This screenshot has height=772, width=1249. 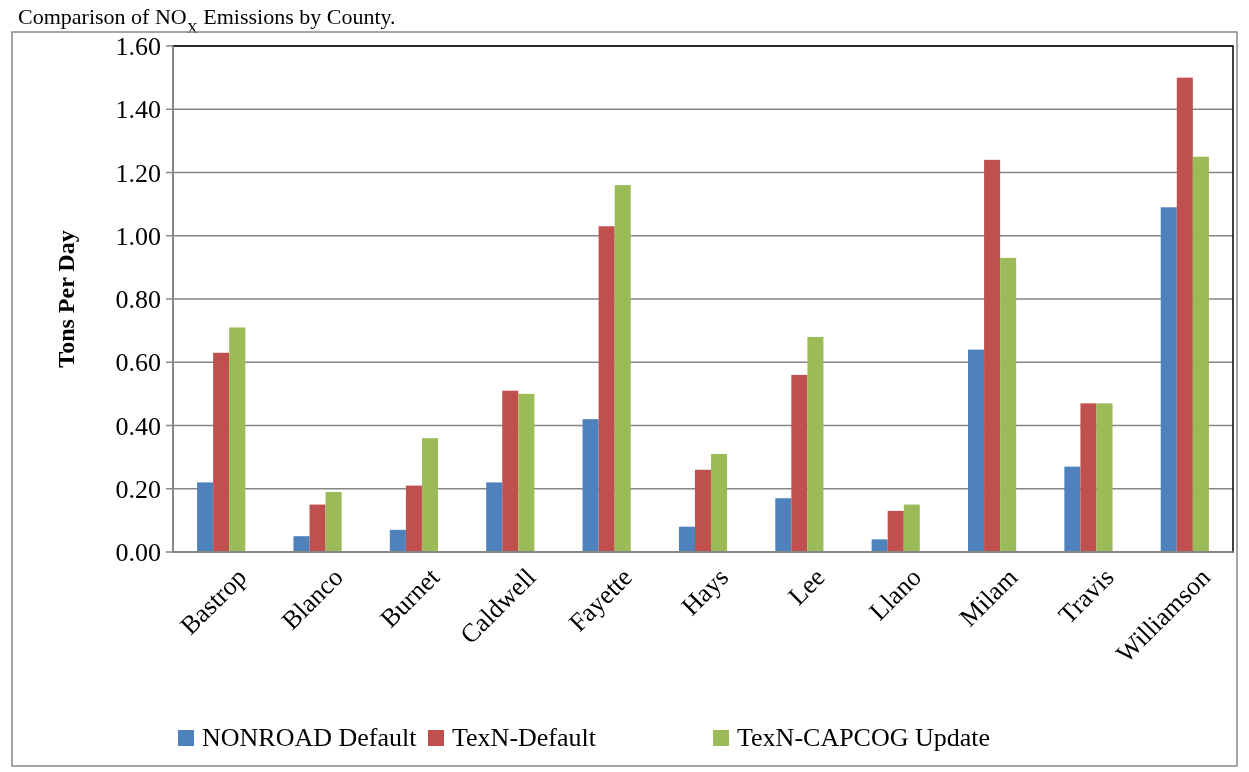 I want to click on y-tick-label: 0.00, so click(x=138, y=553).